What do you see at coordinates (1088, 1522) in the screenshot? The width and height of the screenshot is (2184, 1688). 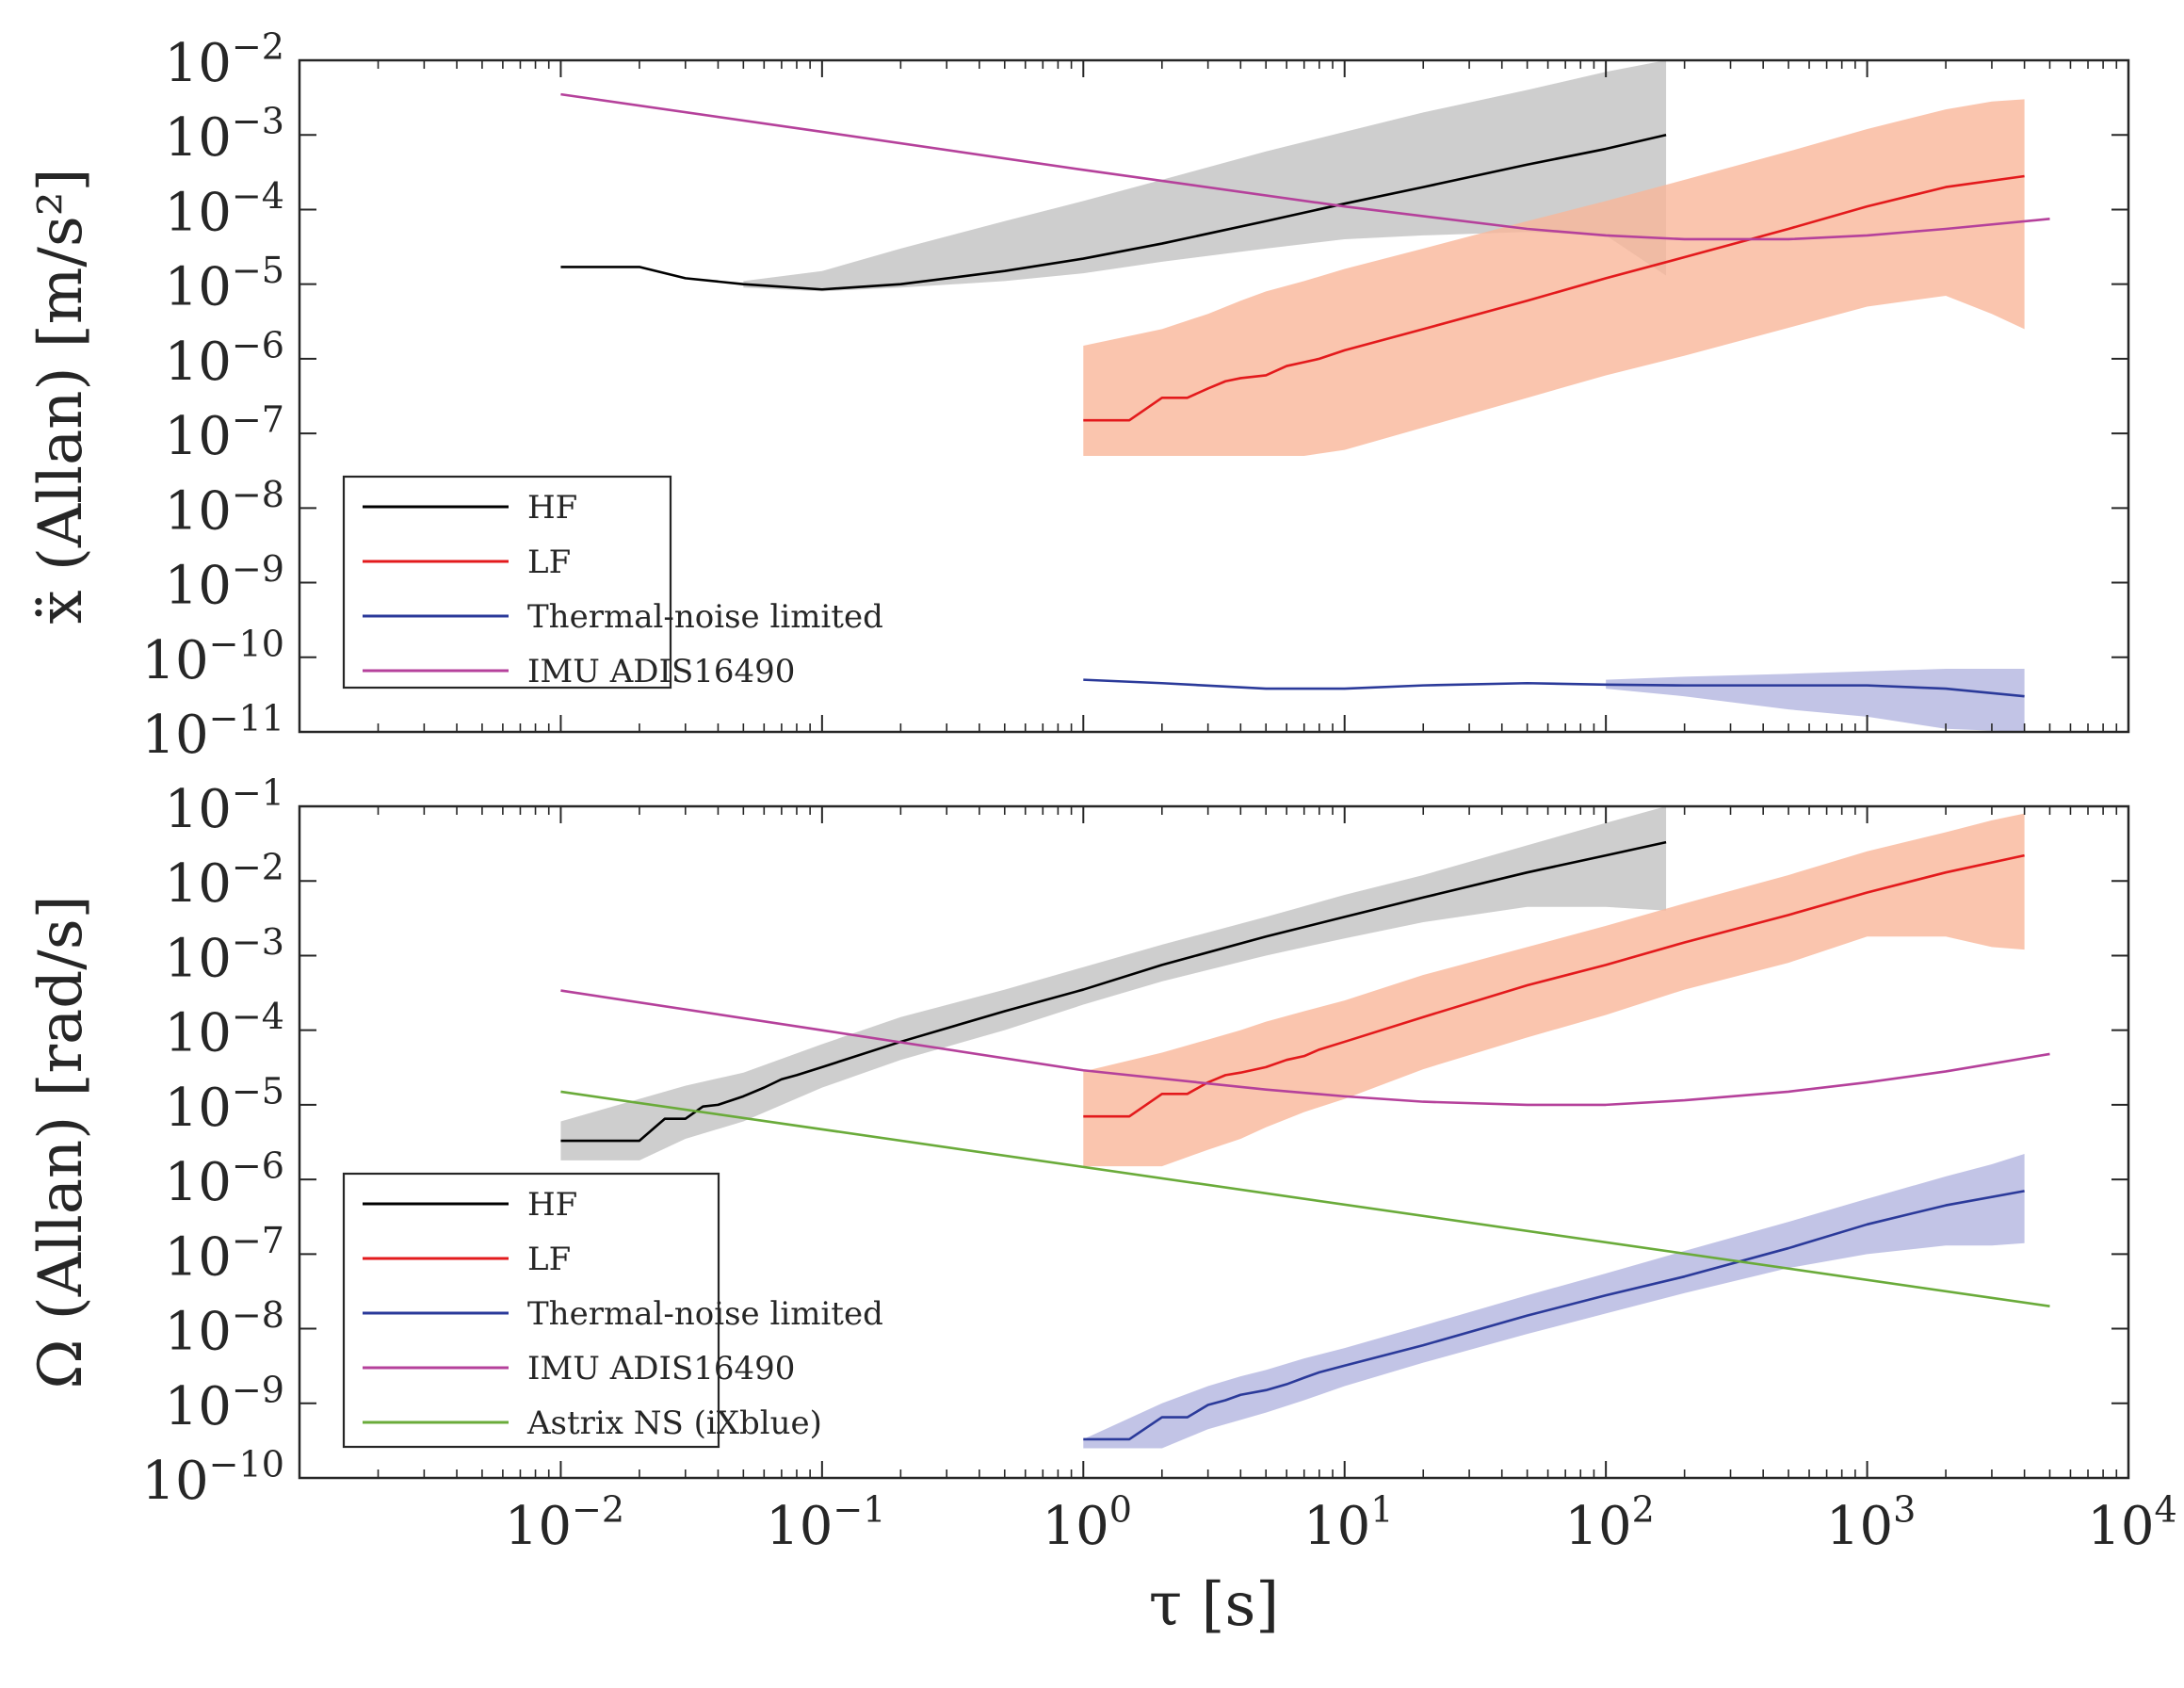 I see `x-tick-label: 10⁰` at bounding box center [1088, 1522].